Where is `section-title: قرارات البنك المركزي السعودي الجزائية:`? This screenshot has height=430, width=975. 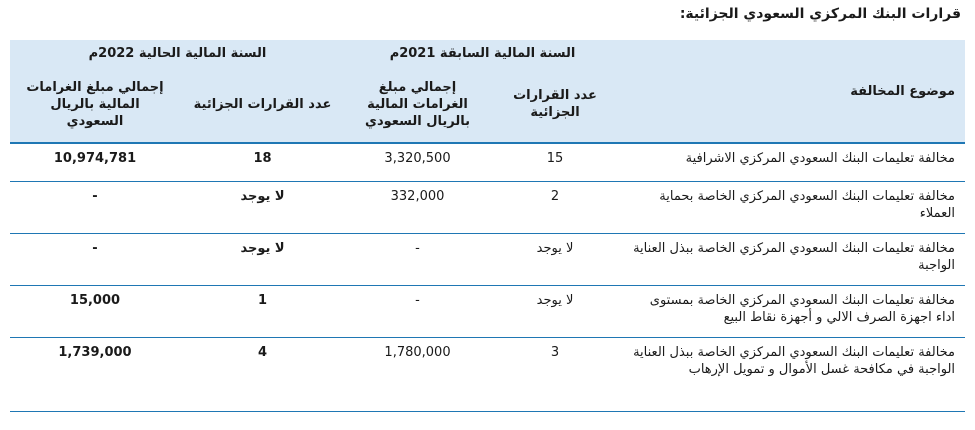 section-title: قرارات البنك المركزي السعودي الجزائية: is located at coordinates (820, 14).